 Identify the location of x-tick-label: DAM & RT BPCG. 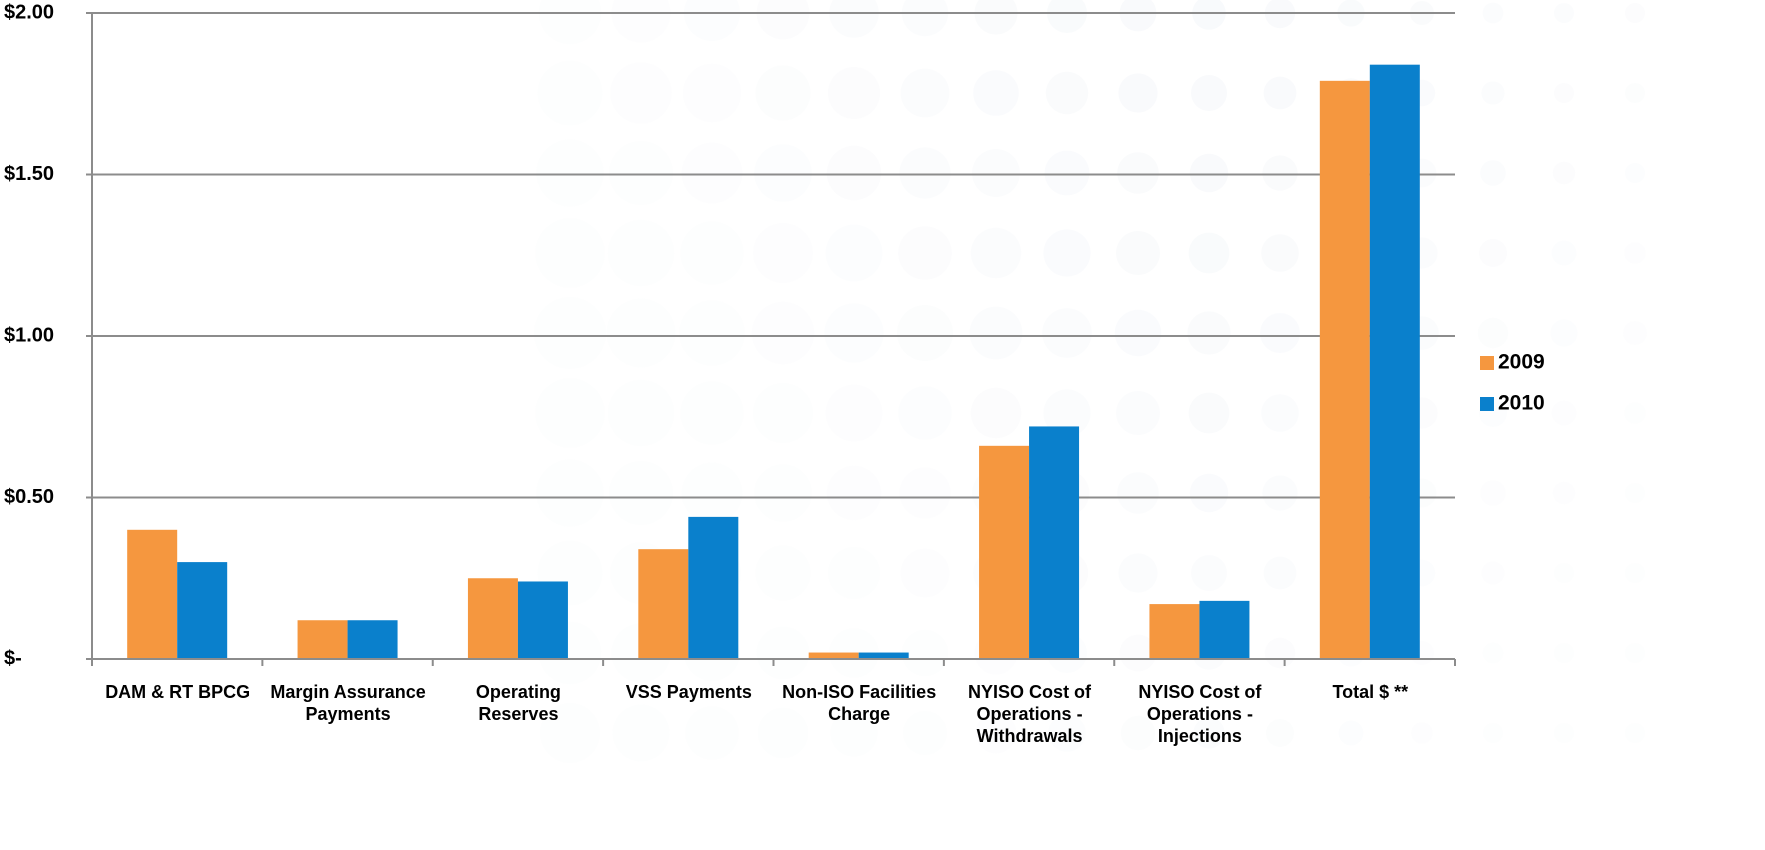
(178, 692).